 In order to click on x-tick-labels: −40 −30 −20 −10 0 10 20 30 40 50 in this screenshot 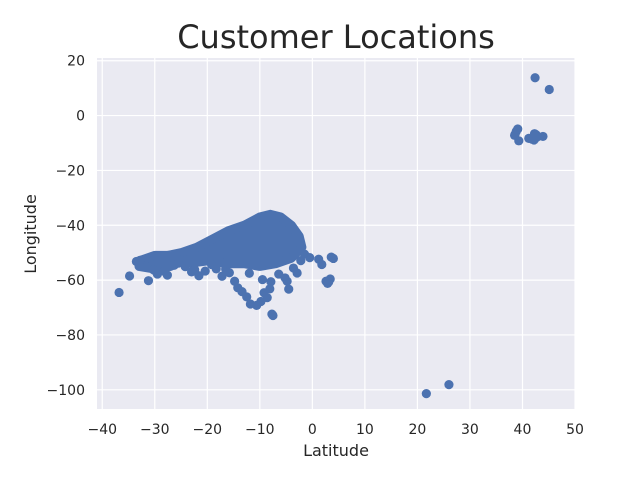, I will do `click(335, 430)`.